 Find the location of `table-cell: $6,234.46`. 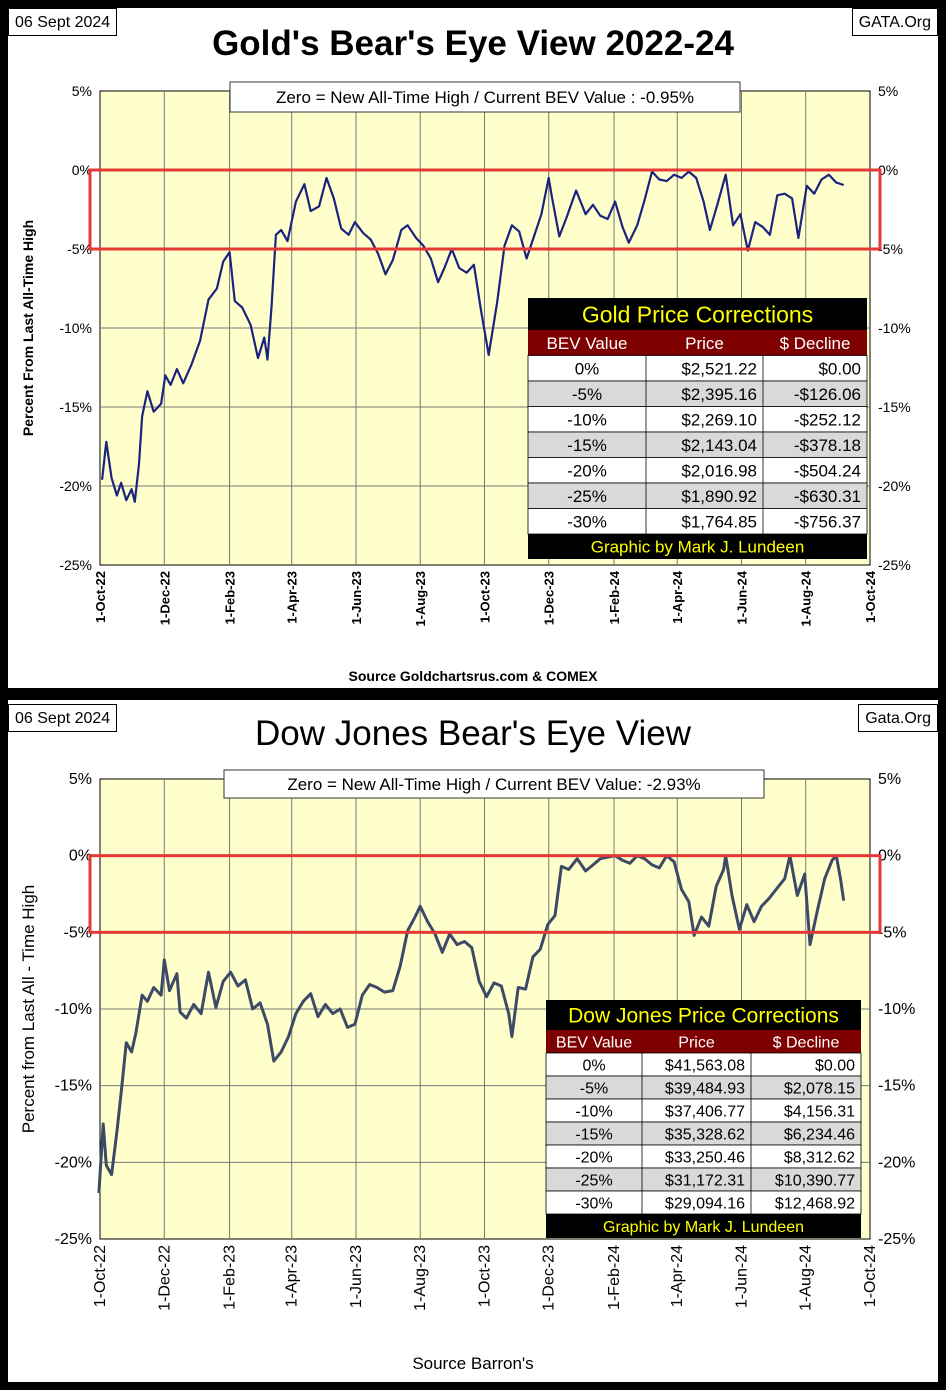

table-cell: $6,234.46 is located at coordinates (819, 1134).